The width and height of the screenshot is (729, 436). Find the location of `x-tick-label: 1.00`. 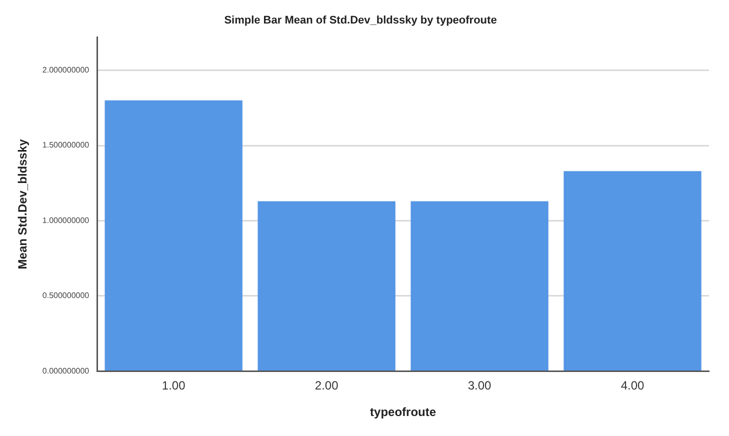

x-tick-label: 1.00 is located at coordinates (174, 385).